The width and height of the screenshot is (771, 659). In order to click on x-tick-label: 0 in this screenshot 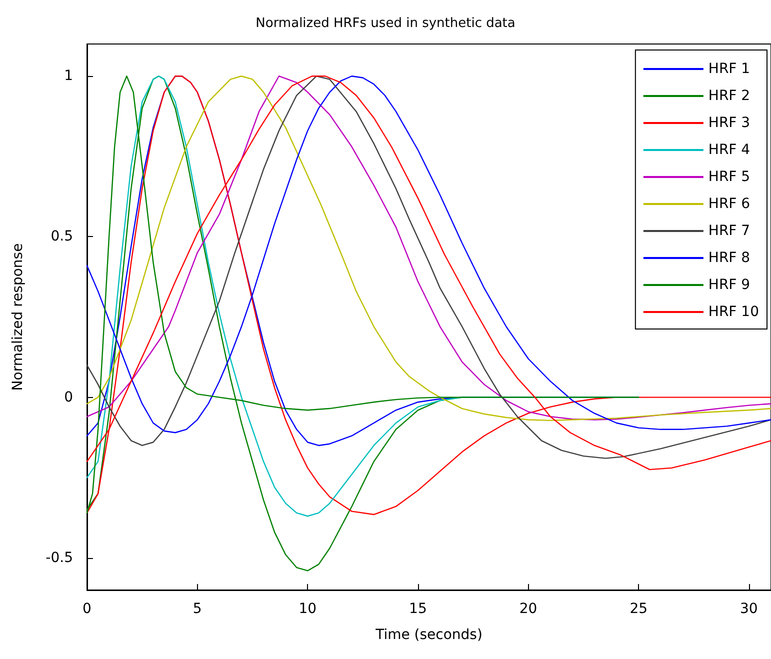, I will do `click(87, 609)`.